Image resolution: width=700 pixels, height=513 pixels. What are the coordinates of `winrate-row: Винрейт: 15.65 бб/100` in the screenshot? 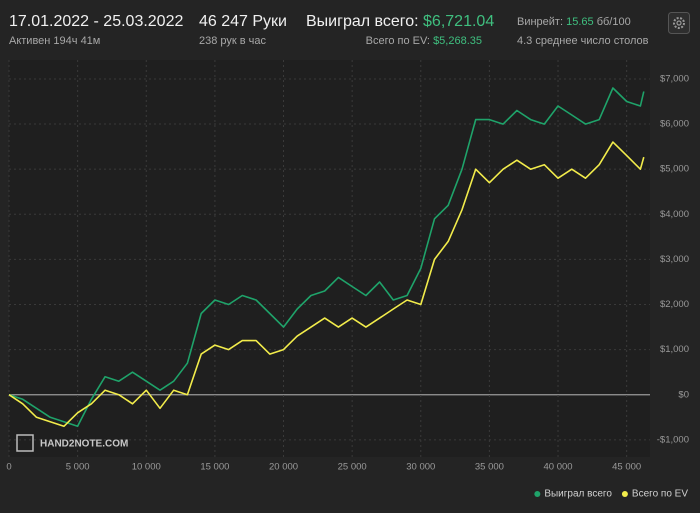 It's located at (574, 22).